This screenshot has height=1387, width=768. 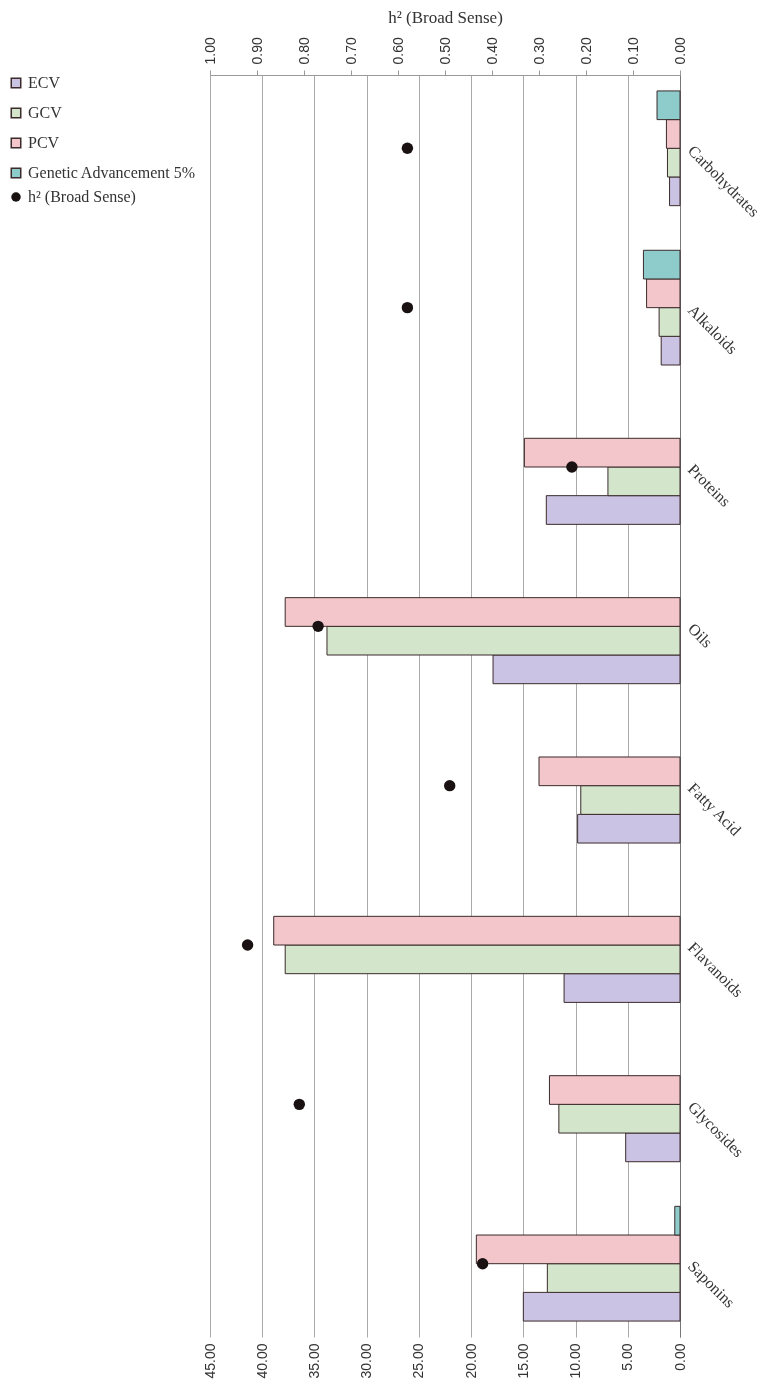 What do you see at coordinates (575, 1361) in the screenshot?
I see `x-tick-label: 10.00` at bounding box center [575, 1361].